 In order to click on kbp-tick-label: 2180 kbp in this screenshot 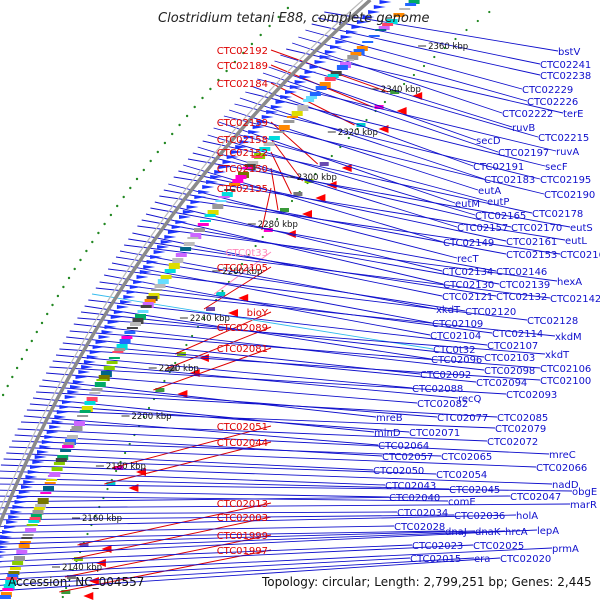, I will do `click(126, 467)`.